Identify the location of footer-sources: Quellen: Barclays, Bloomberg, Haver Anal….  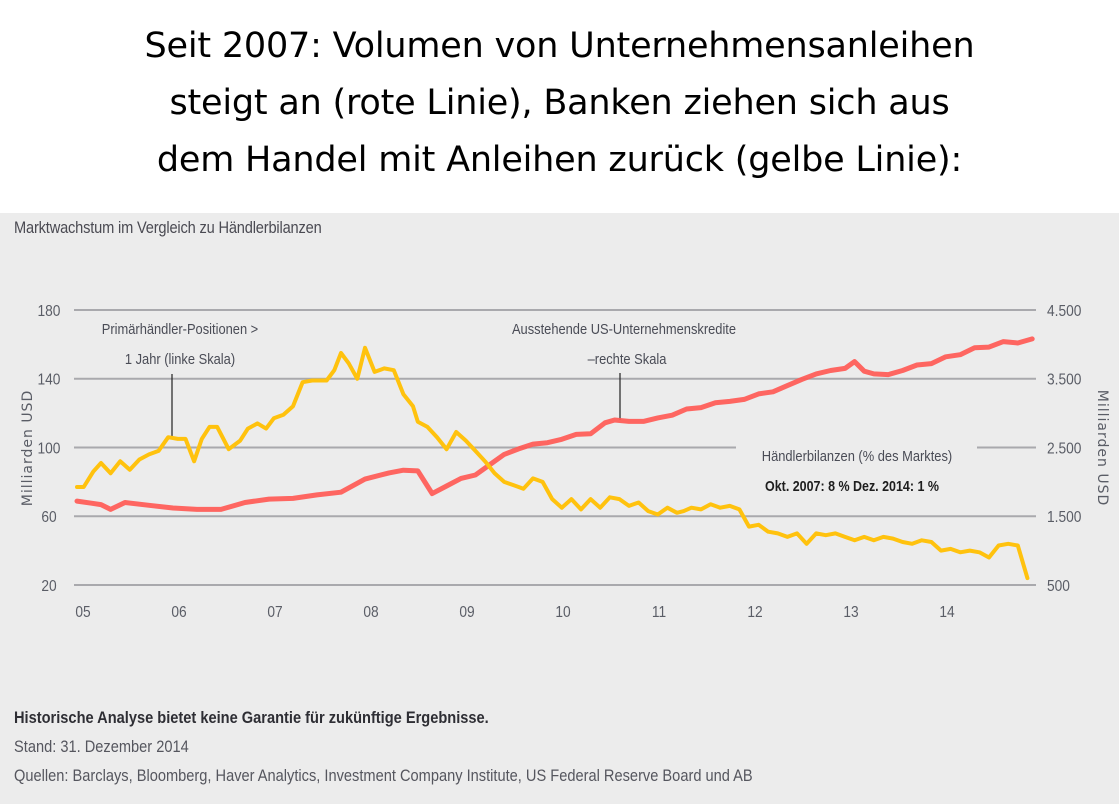
(383, 775).